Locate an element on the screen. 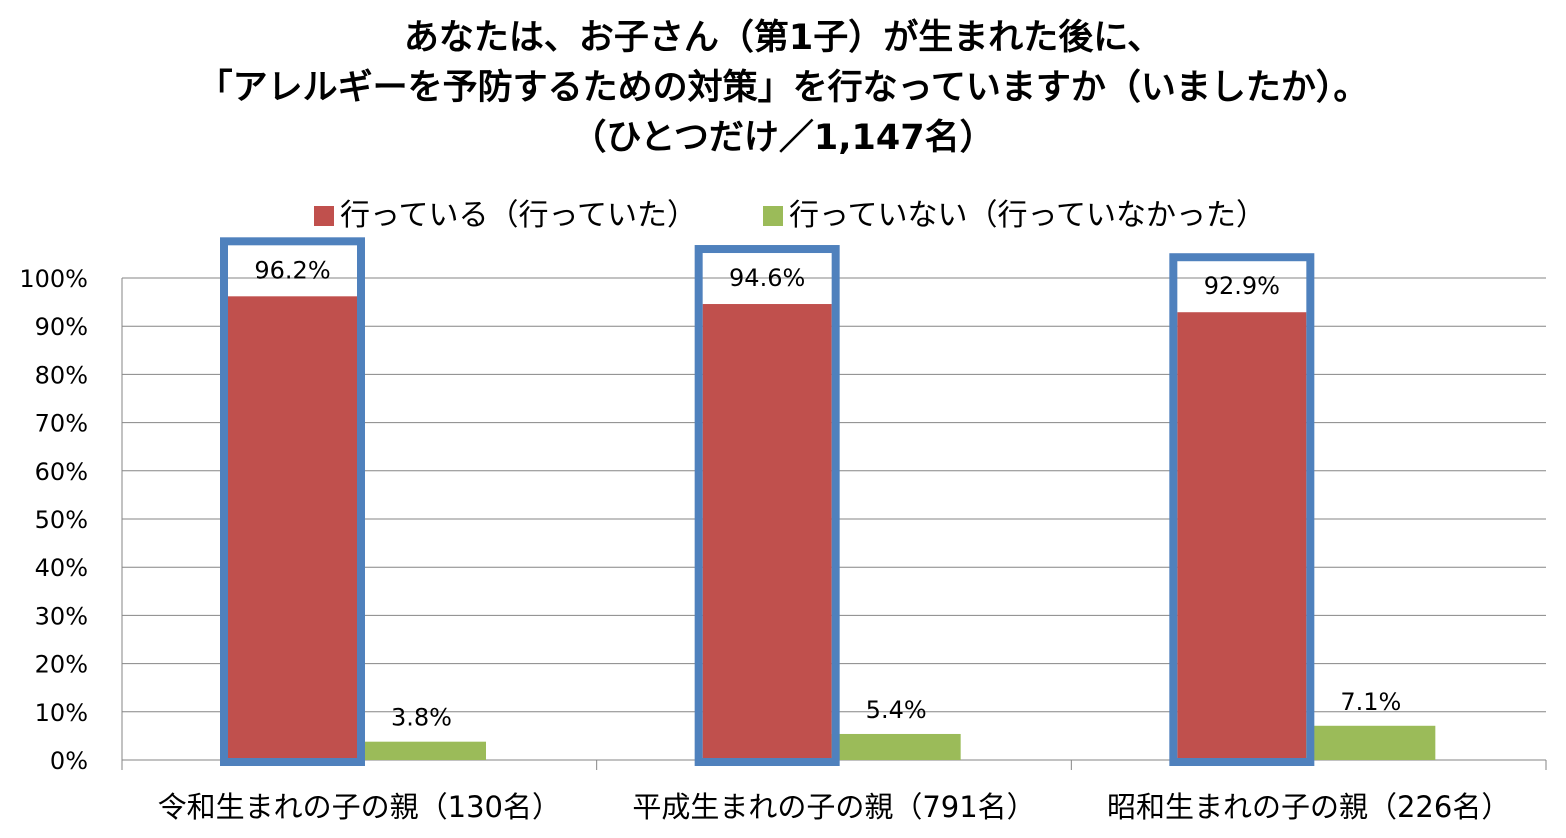 The width and height of the screenshot is (1566, 838). data-label-not-done: 3.8% is located at coordinates (421, 718).